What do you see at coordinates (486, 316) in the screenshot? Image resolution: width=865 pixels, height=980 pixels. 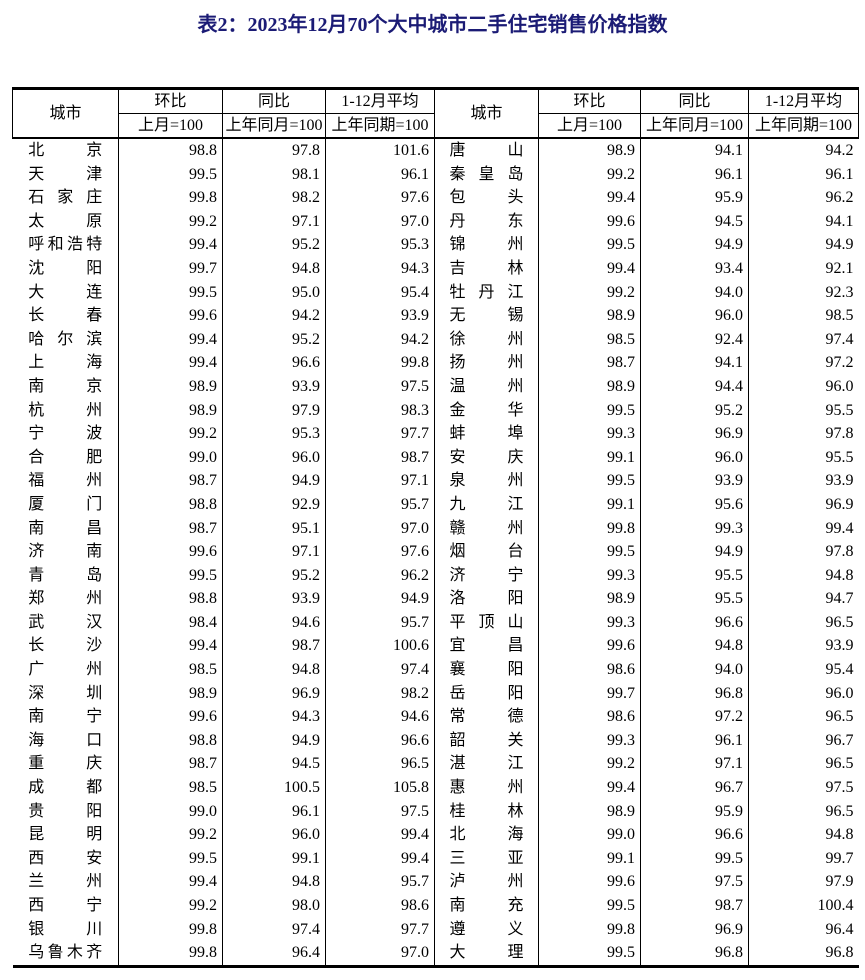 I see `city-name: 无锡` at bounding box center [486, 316].